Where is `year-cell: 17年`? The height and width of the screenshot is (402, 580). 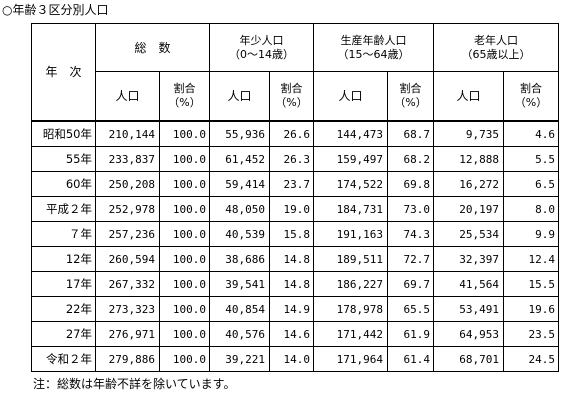 year-cell: 17年 is located at coordinates (63, 284).